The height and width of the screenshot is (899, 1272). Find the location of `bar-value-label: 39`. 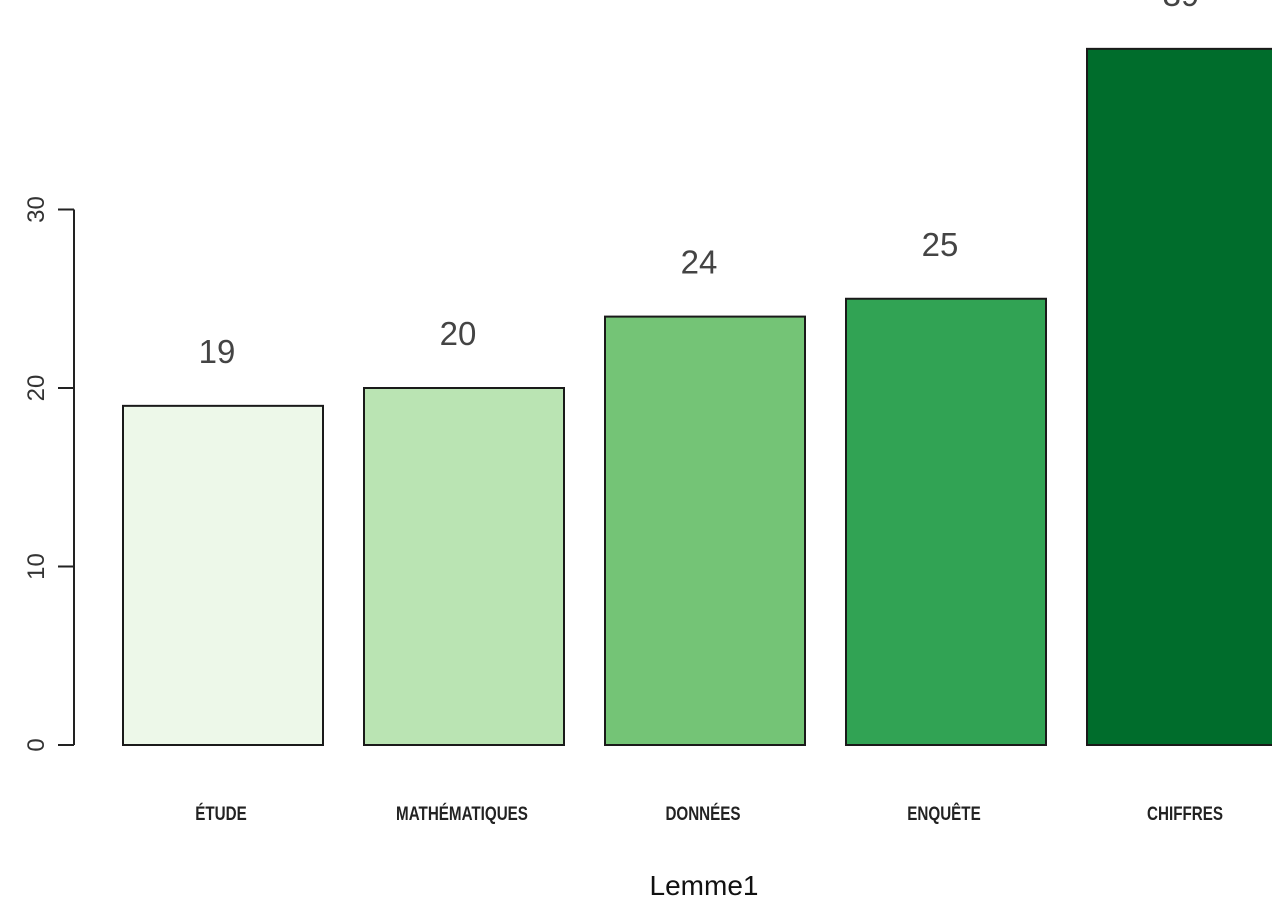

bar-value-label: 39 is located at coordinates (1181, 6).